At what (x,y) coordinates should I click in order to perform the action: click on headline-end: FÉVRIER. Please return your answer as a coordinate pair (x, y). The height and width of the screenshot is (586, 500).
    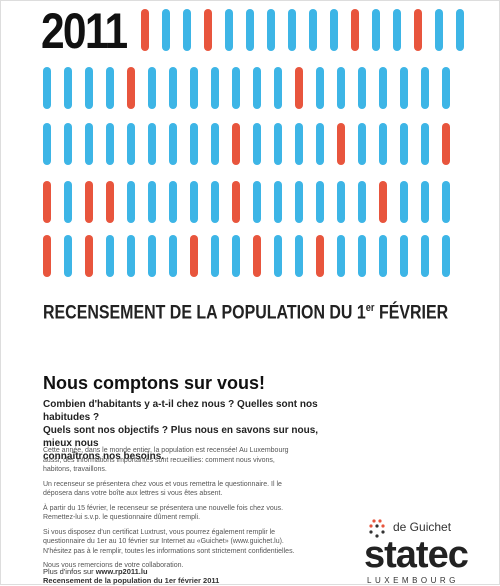
    Looking at the image, I should click on (413, 313).